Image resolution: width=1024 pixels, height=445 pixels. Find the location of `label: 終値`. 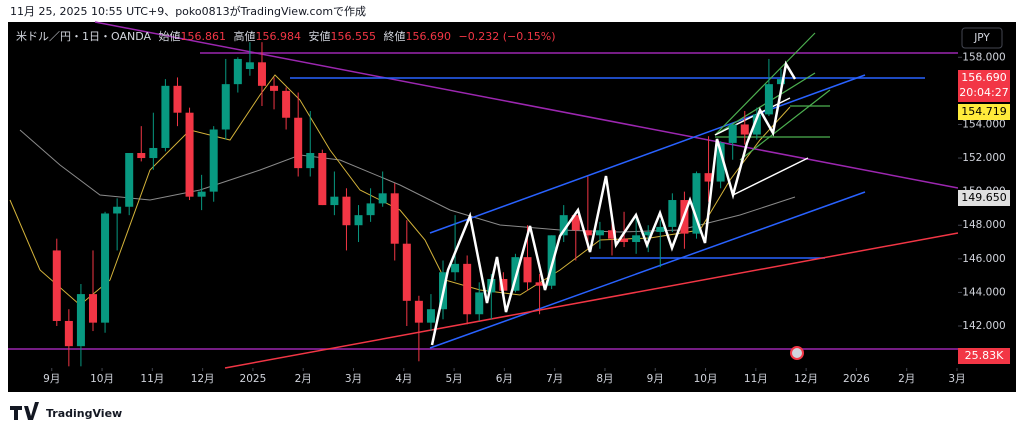

label: 終値 is located at coordinates (395, 36).